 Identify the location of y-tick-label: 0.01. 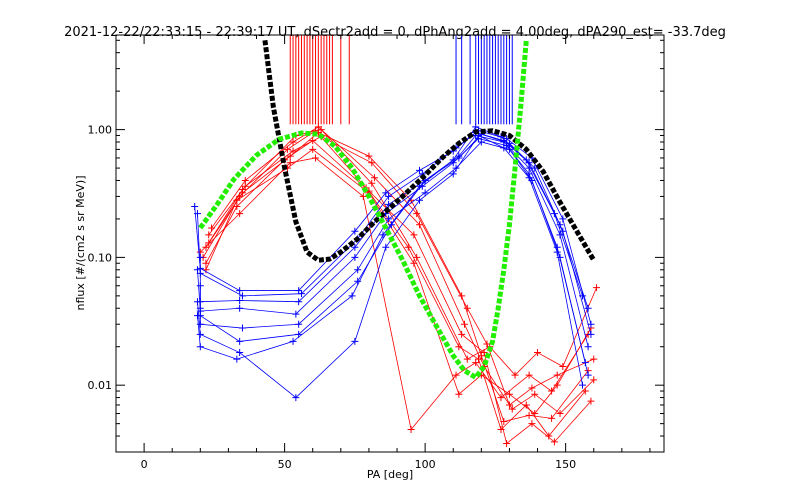
(100, 385).